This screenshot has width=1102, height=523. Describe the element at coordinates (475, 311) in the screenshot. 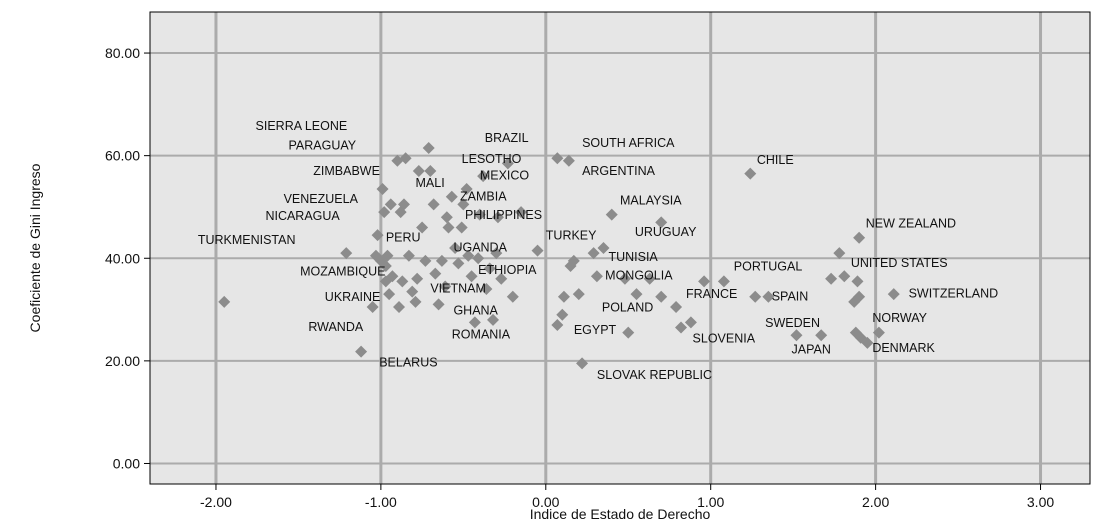

I see `point-label: GHANA` at that location.